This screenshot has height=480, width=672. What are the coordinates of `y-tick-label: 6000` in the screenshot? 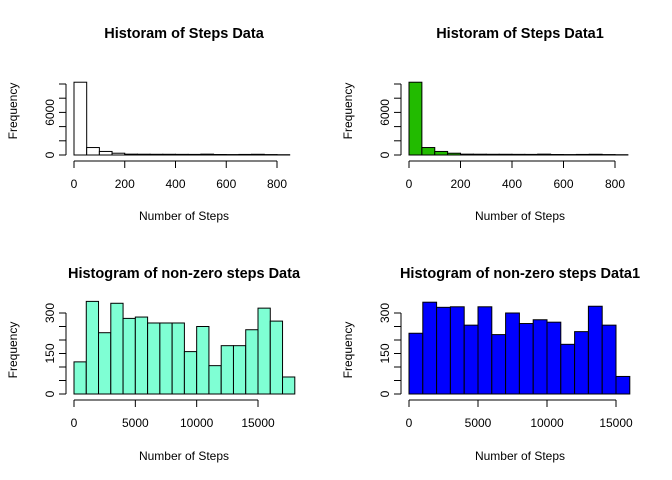 It's located at (385, 112).